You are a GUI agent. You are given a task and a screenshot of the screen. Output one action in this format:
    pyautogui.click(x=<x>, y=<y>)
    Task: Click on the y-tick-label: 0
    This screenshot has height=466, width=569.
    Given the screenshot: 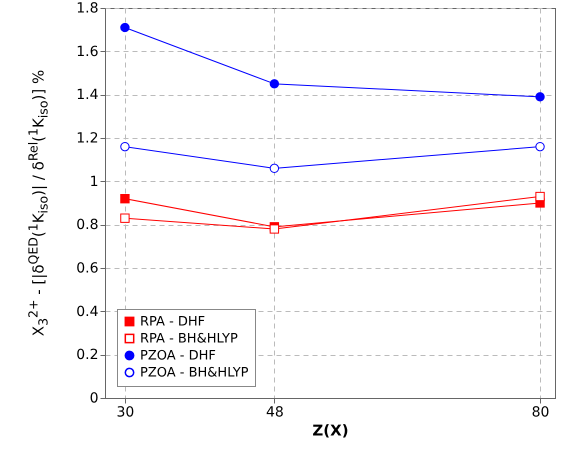 What is the action you would take?
    pyautogui.click(x=94, y=398)
    